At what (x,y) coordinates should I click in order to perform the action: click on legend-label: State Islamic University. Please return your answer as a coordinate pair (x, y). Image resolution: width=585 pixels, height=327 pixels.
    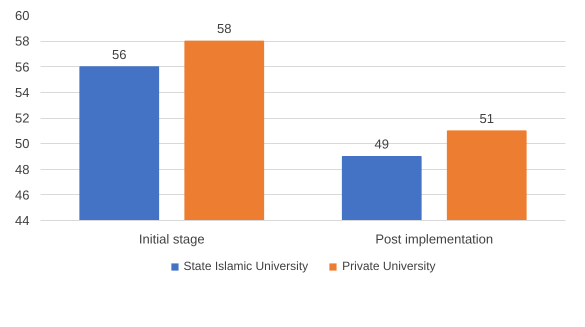
    Looking at the image, I should click on (245, 266).